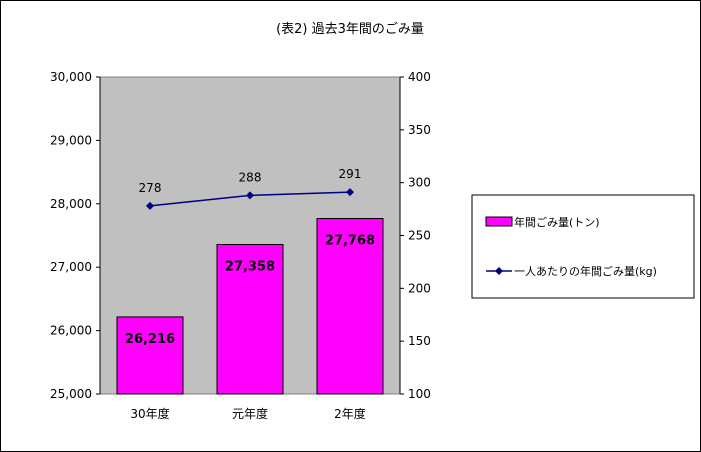 This screenshot has width=701, height=452. Describe the element at coordinates (150, 339) in the screenshot. I see `bar-data-label: 26,216` at that location.